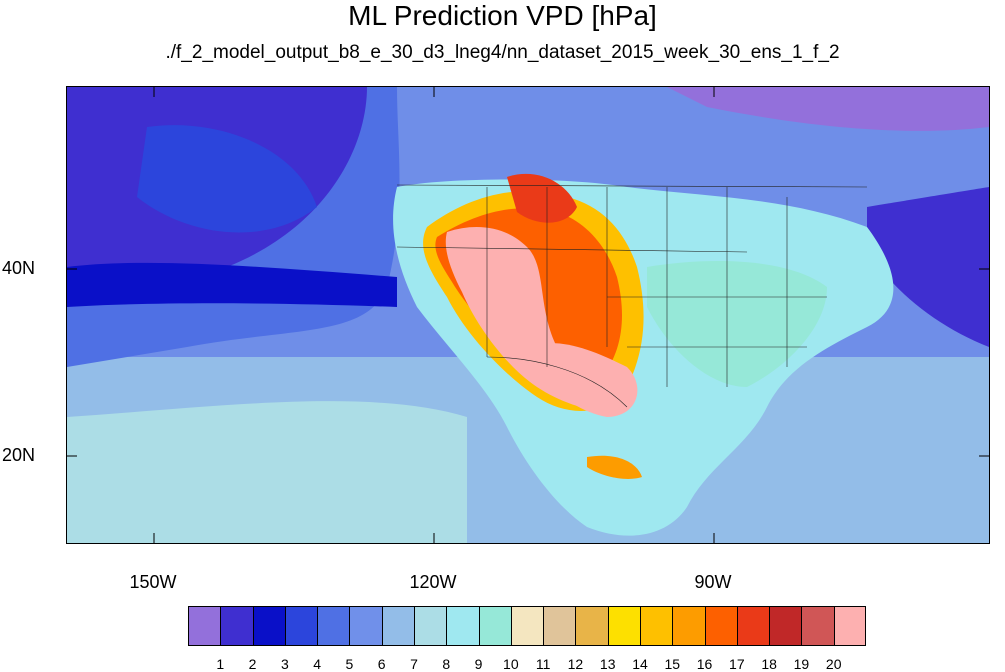 The height and width of the screenshot is (672, 1005). Describe the element at coordinates (267, 472) in the screenshot. I see `ocean-tropical` at that location.